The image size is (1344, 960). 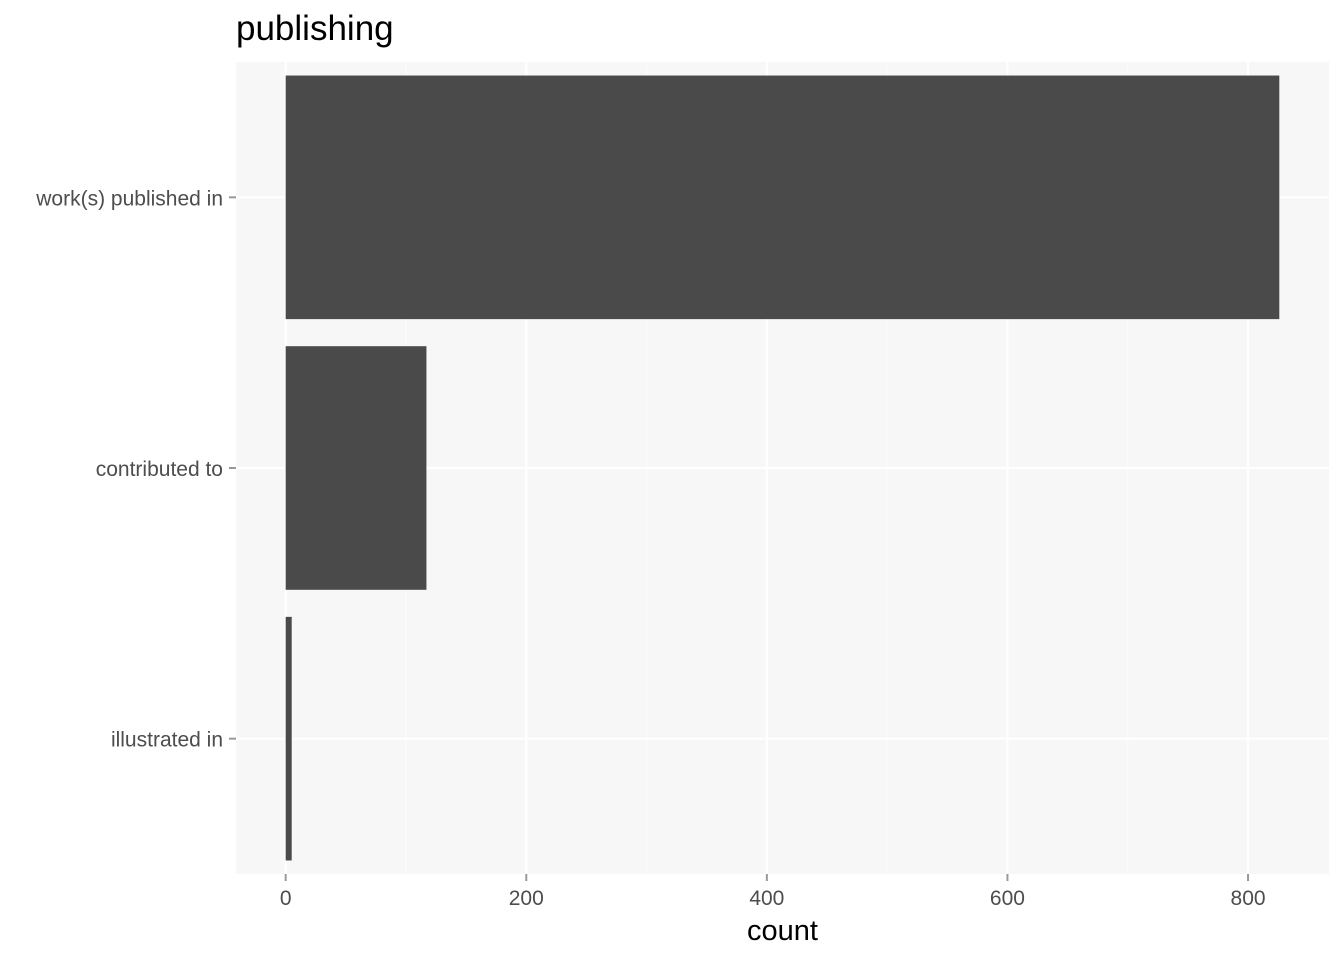 I want to click on x-axis-title: count, so click(x=782, y=931).